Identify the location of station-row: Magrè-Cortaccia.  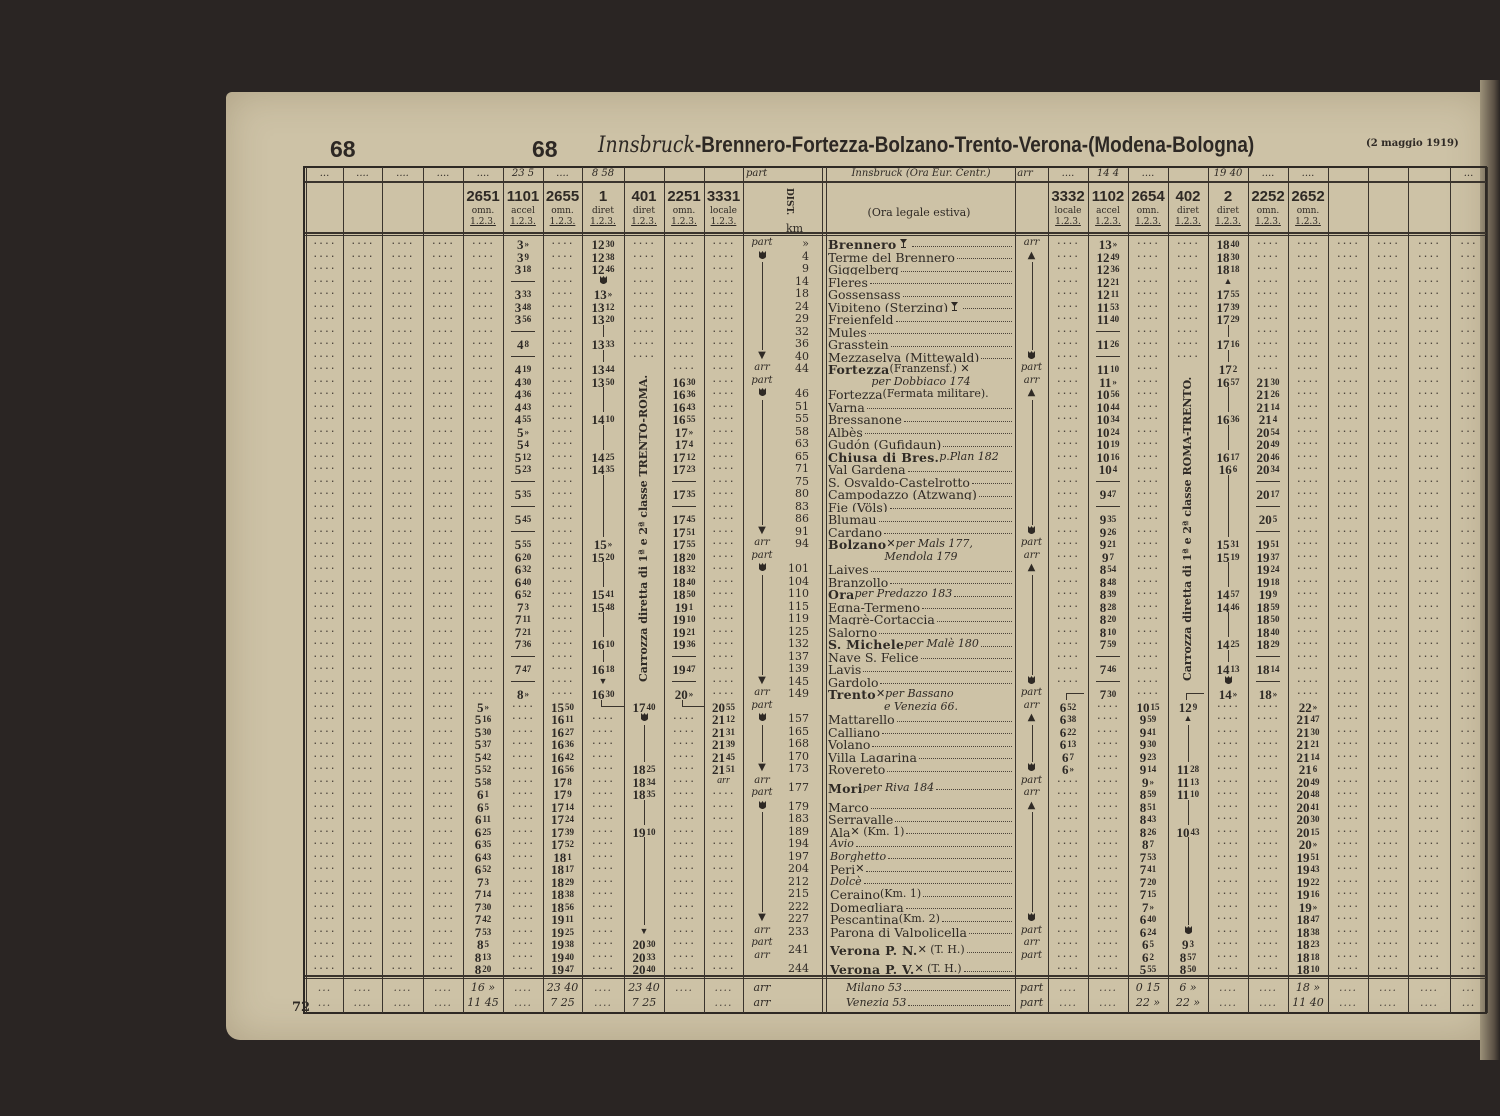
(921, 618).